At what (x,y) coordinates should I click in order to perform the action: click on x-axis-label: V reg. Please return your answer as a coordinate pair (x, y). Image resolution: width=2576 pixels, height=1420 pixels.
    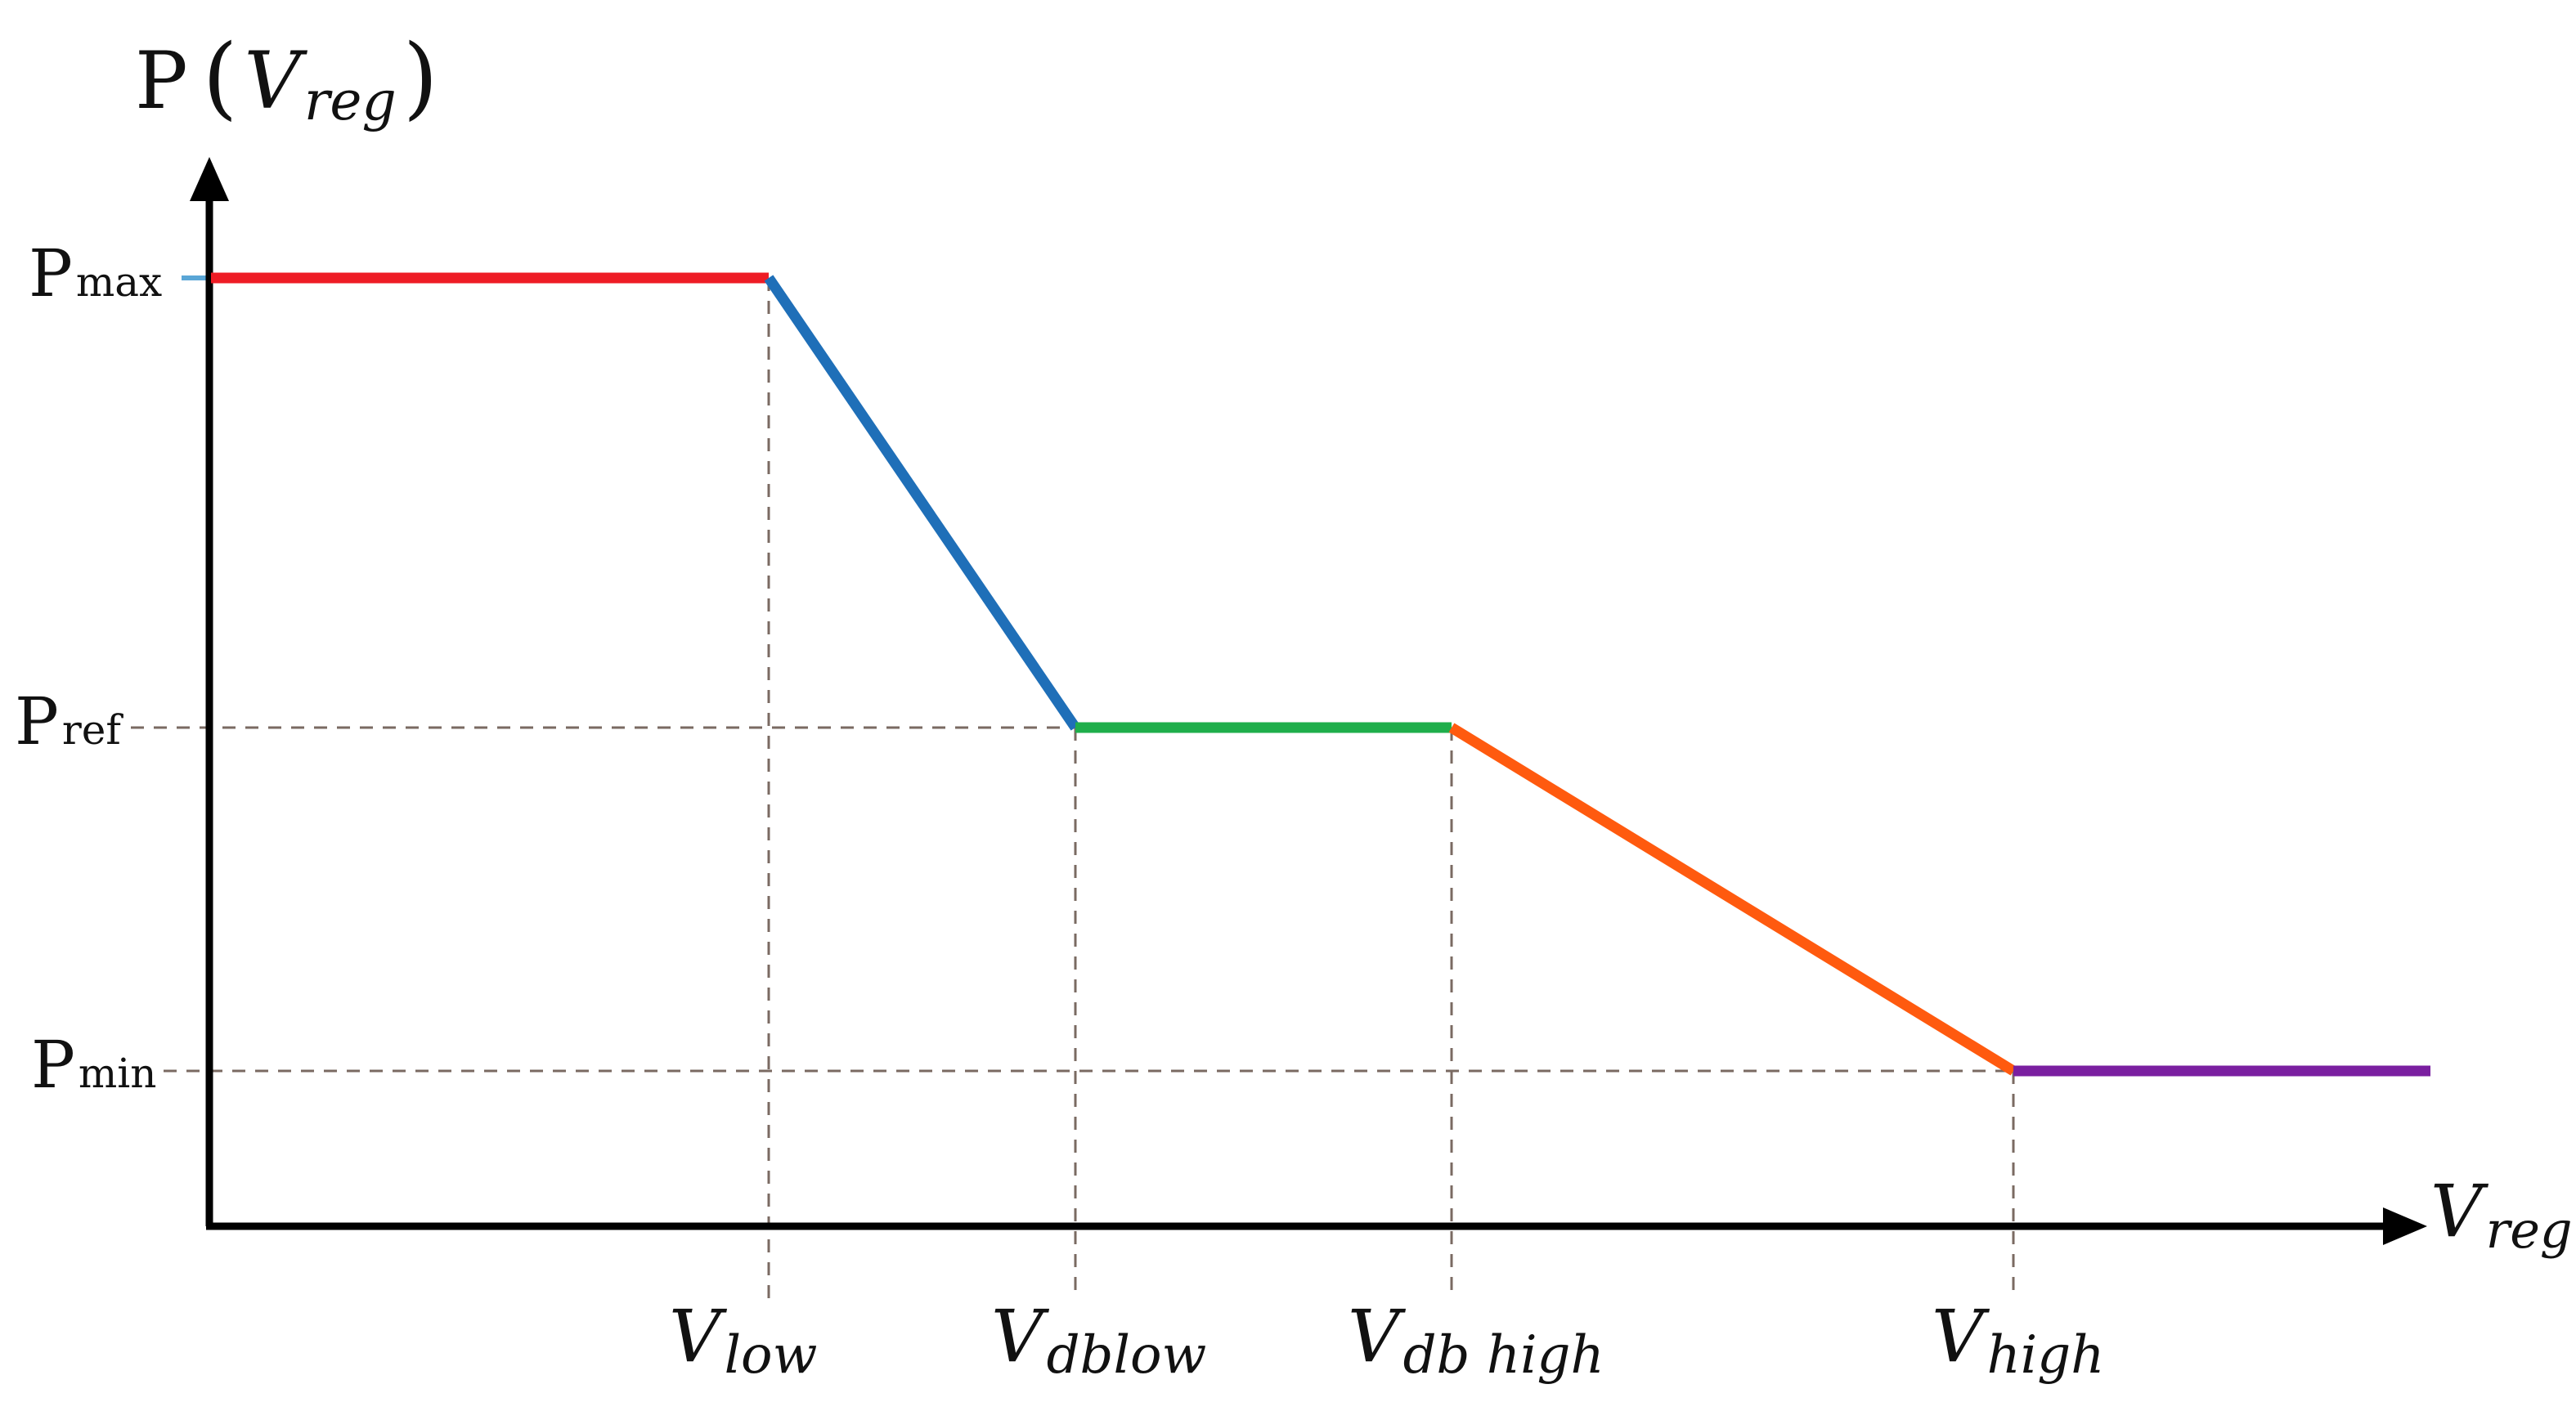
    Looking at the image, I should click on (2501, 1214).